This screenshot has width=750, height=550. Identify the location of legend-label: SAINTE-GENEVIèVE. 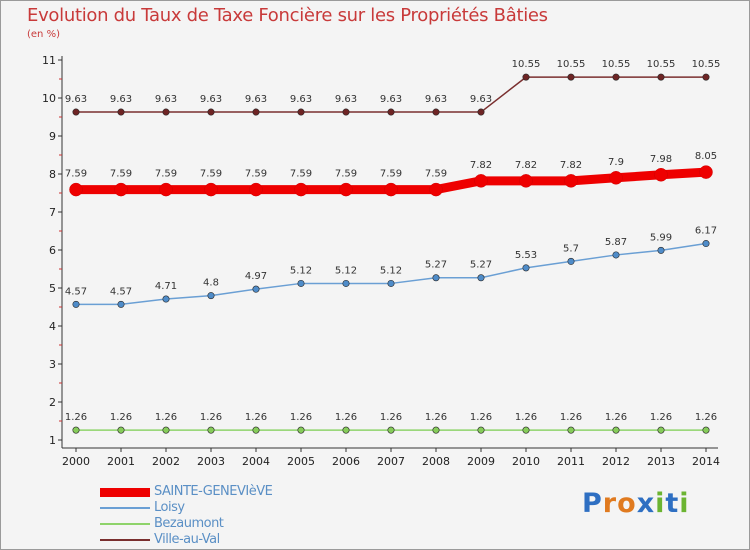
(213, 491).